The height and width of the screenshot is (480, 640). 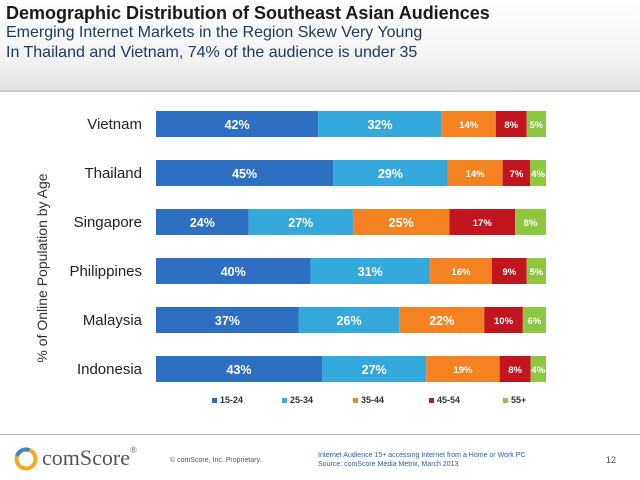 I want to click on comscore-logo-text: comScore®, so click(x=89, y=457).